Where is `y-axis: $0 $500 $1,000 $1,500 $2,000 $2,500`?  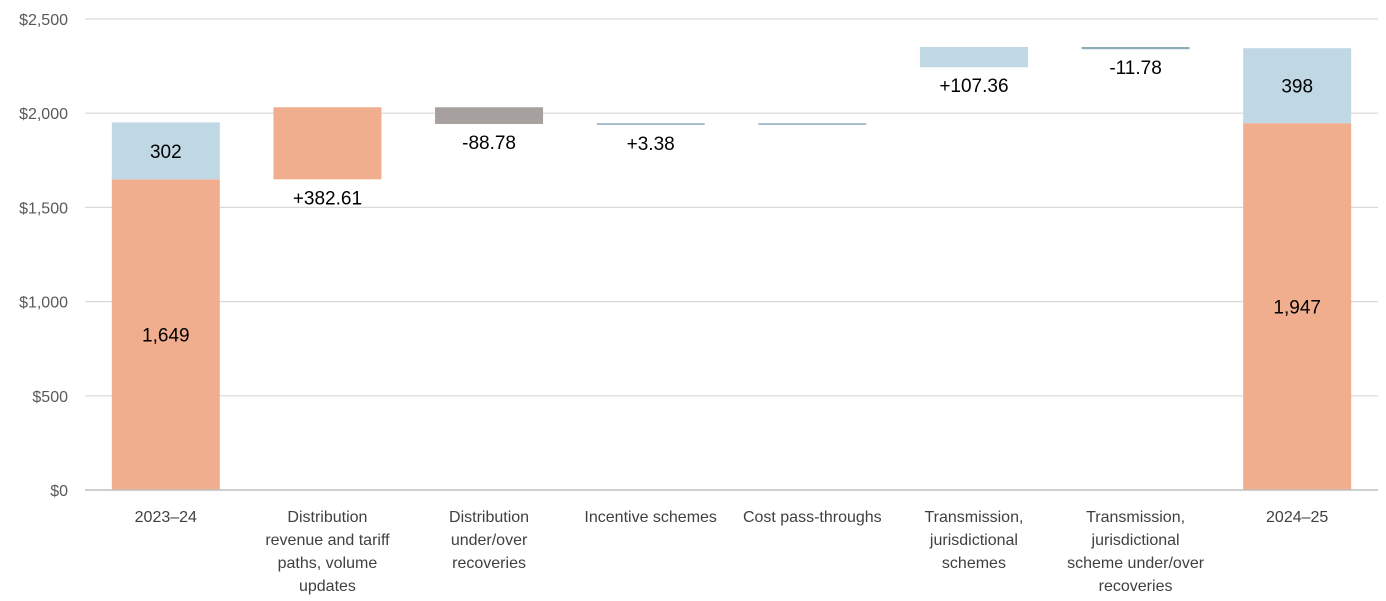 y-axis: $0 $500 $1,000 $1,500 $2,000 $2,500 is located at coordinates (43, 256).